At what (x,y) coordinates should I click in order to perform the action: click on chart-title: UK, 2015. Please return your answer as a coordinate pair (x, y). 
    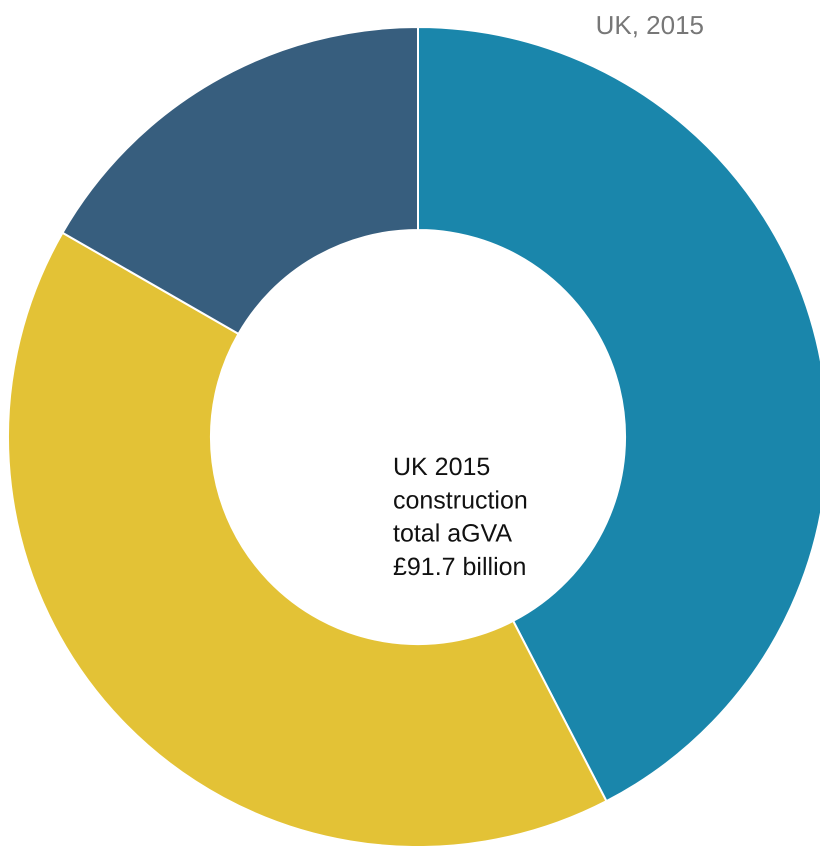
    Looking at the image, I should click on (650, 25).